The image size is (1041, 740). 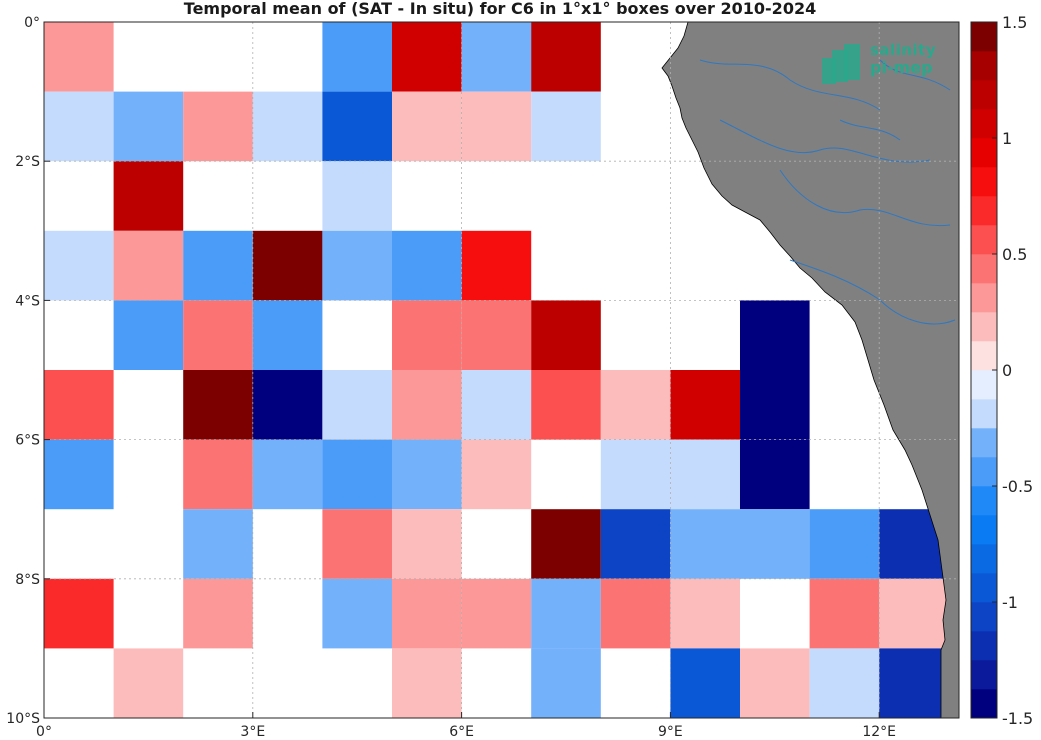 What do you see at coordinates (842, 65) in the screenshot?
I see `logo-mark-icon` at bounding box center [842, 65].